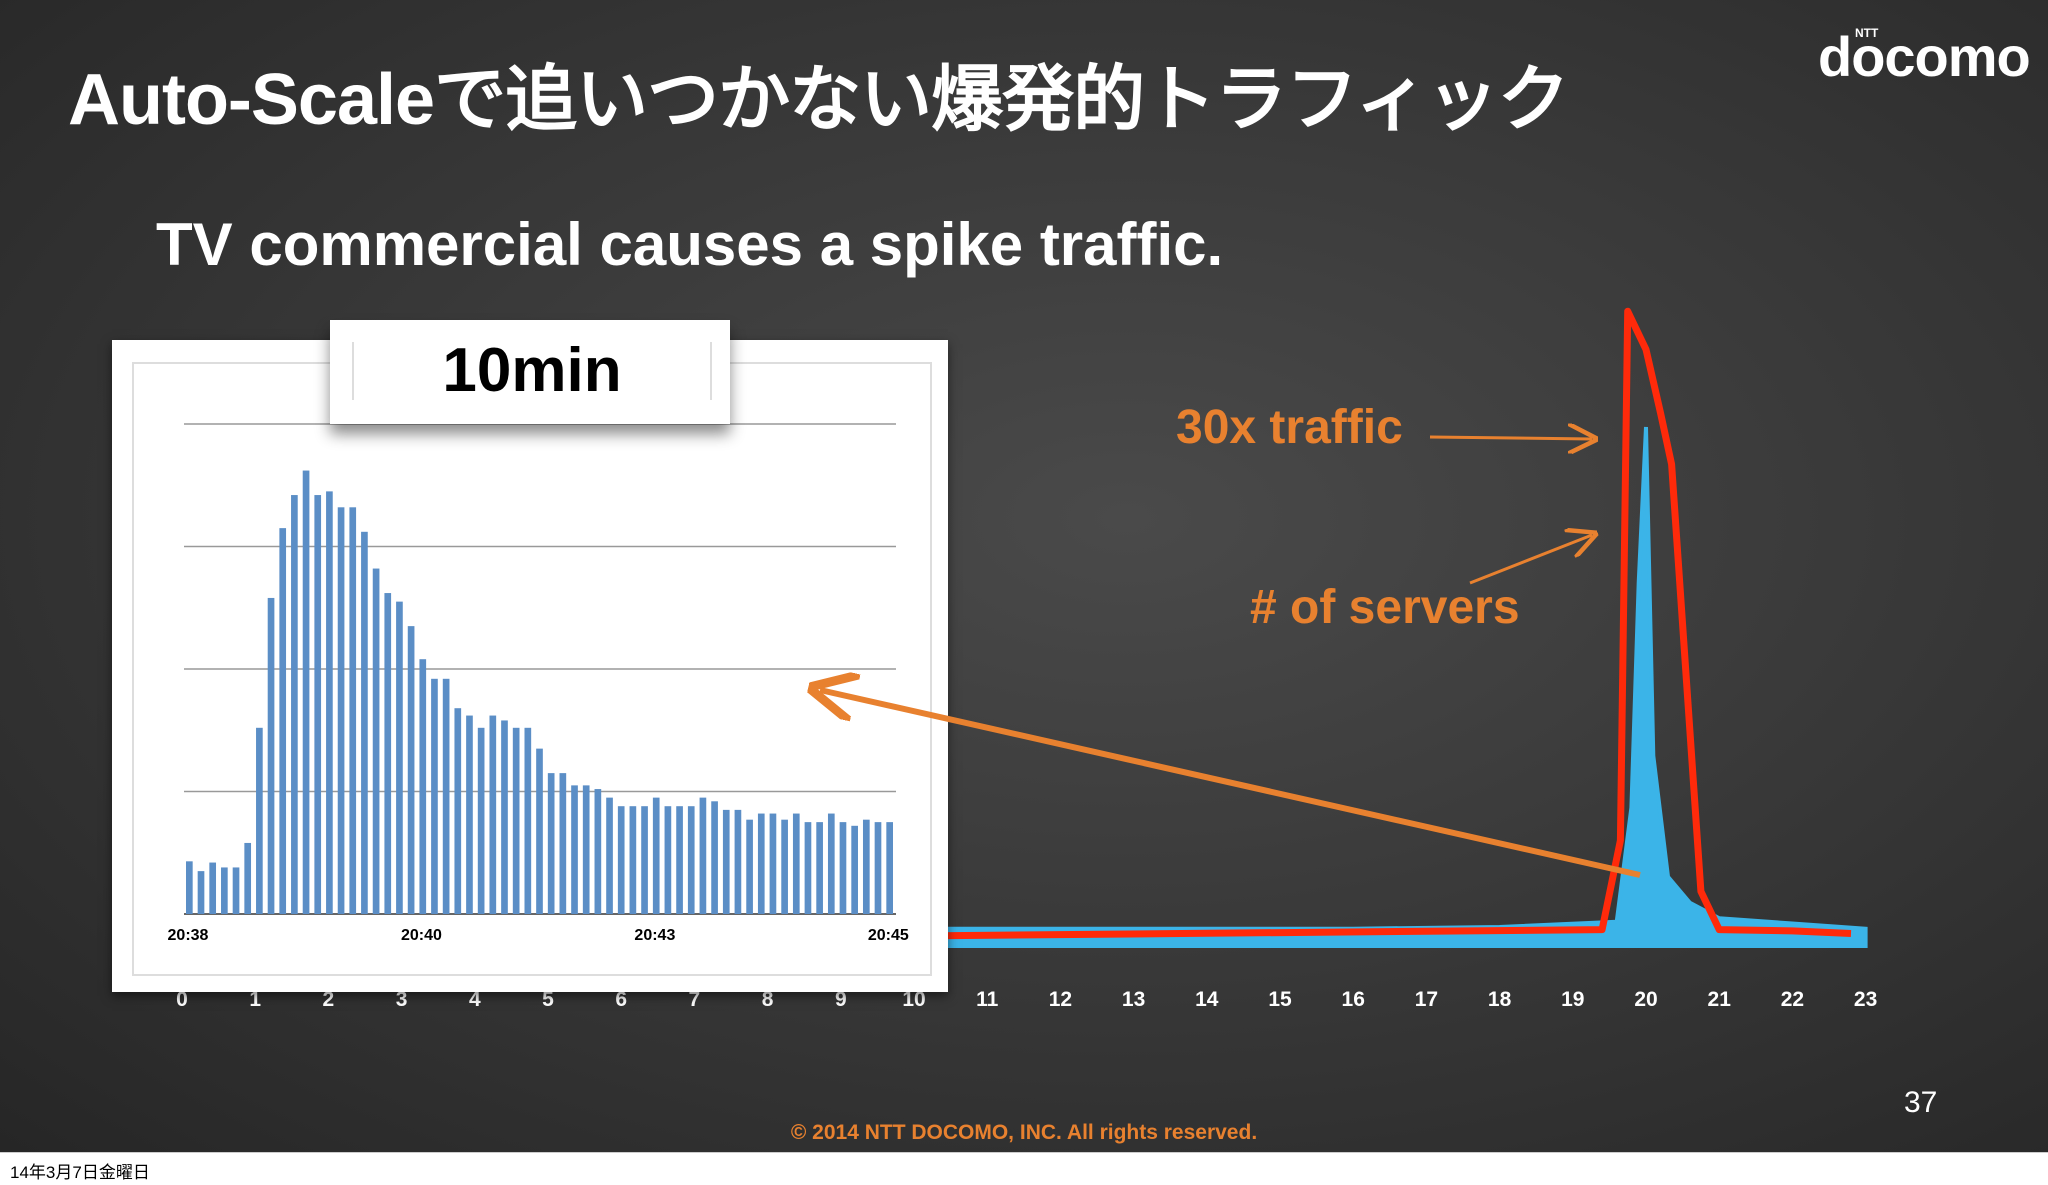 This screenshot has height=1185, width=2048. Describe the element at coordinates (1353, 999) in the screenshot. I see `x-tick-label: 16` at that location.